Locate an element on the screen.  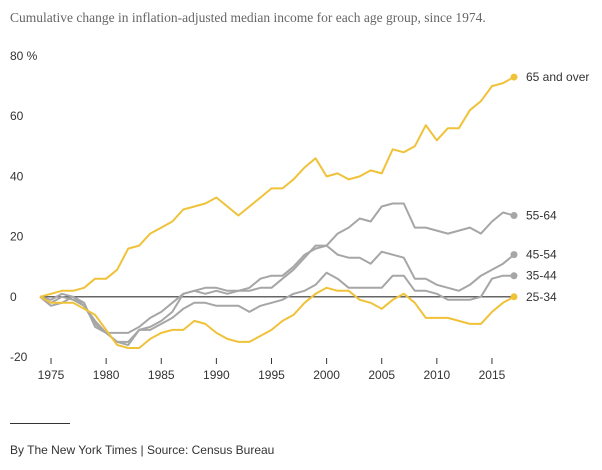
series-end-dots is located at coordinates (514, 187).